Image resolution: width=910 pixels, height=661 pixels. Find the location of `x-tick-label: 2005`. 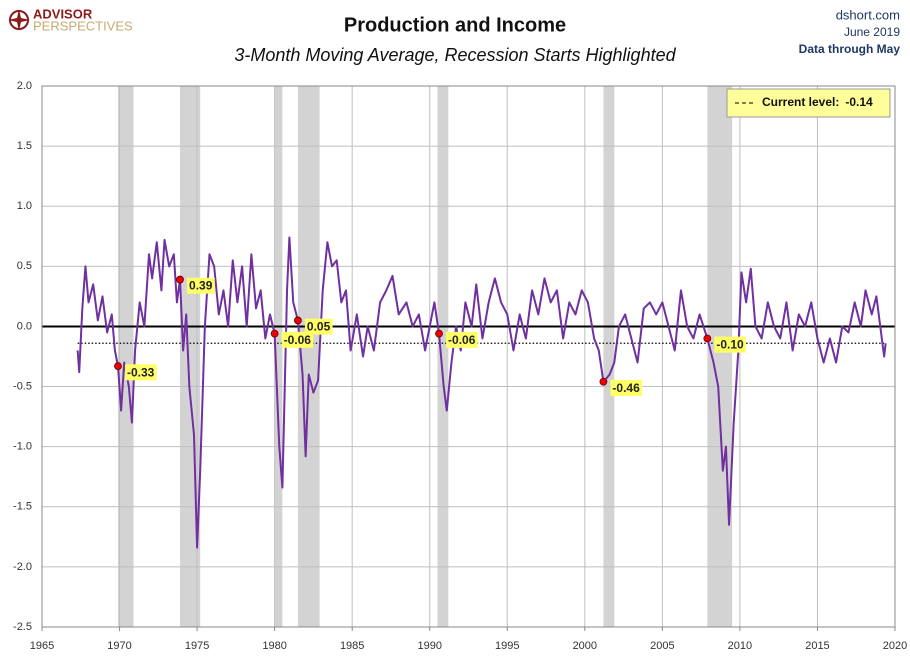

x-tick-label: 2005 is located at coordinates (662, 646).